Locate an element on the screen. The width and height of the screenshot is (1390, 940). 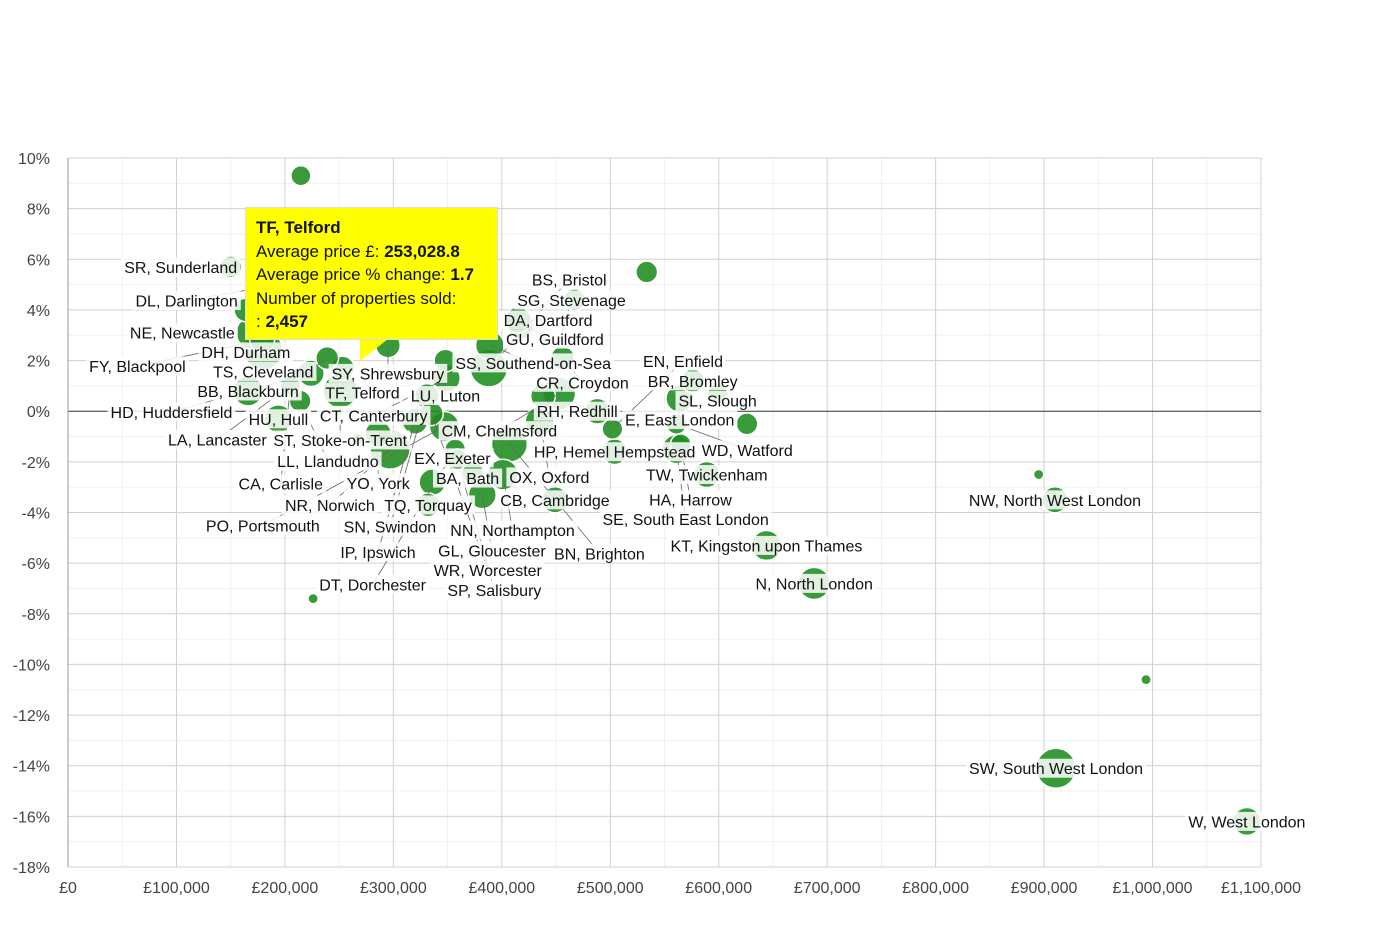
bubble-label: TQ, Torquay is located at coordinates (428, 506).